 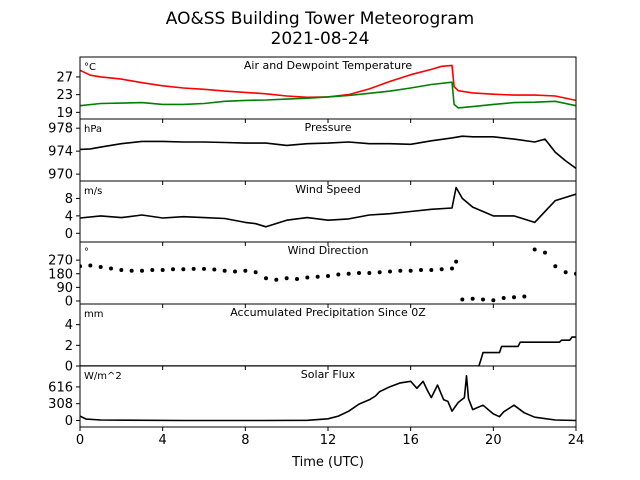 I want to click on panel-accumulated-precipitation-since-0z-ytick-label: 0, so click(x=69, y=367).